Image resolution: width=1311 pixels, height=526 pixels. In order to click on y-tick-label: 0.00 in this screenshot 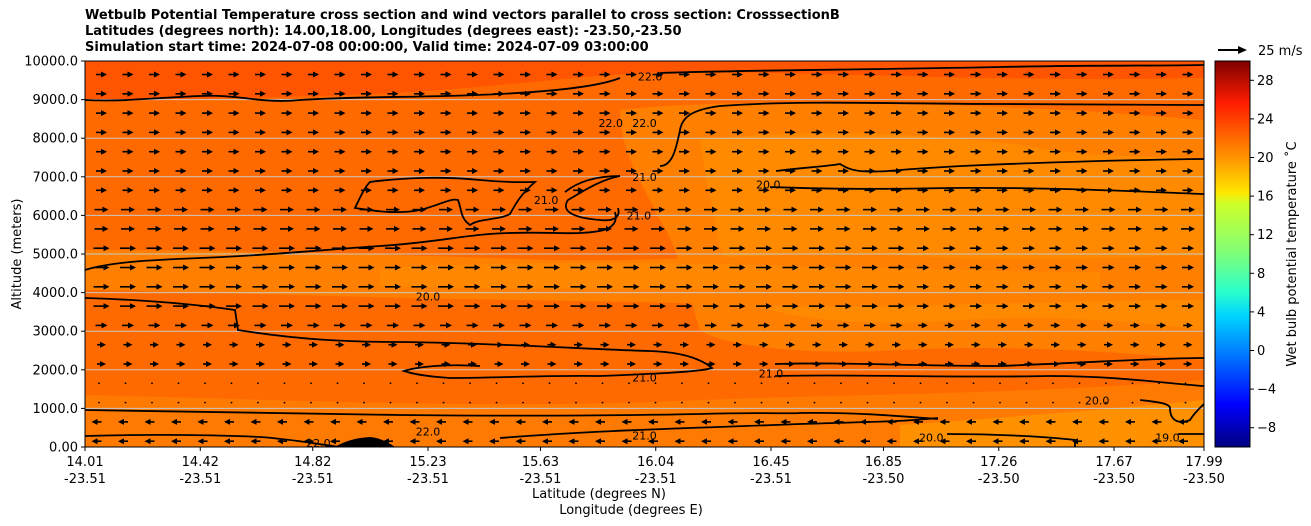, I will do `click(63, 448)`.